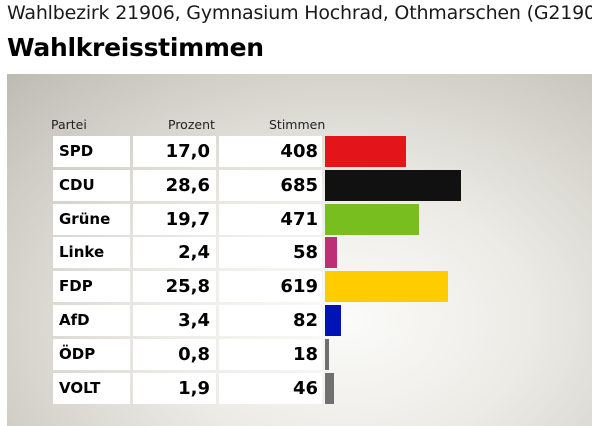 This screenshot has width=592, height=426. I want to click on percent-value: 28,6, so click(174, 185).